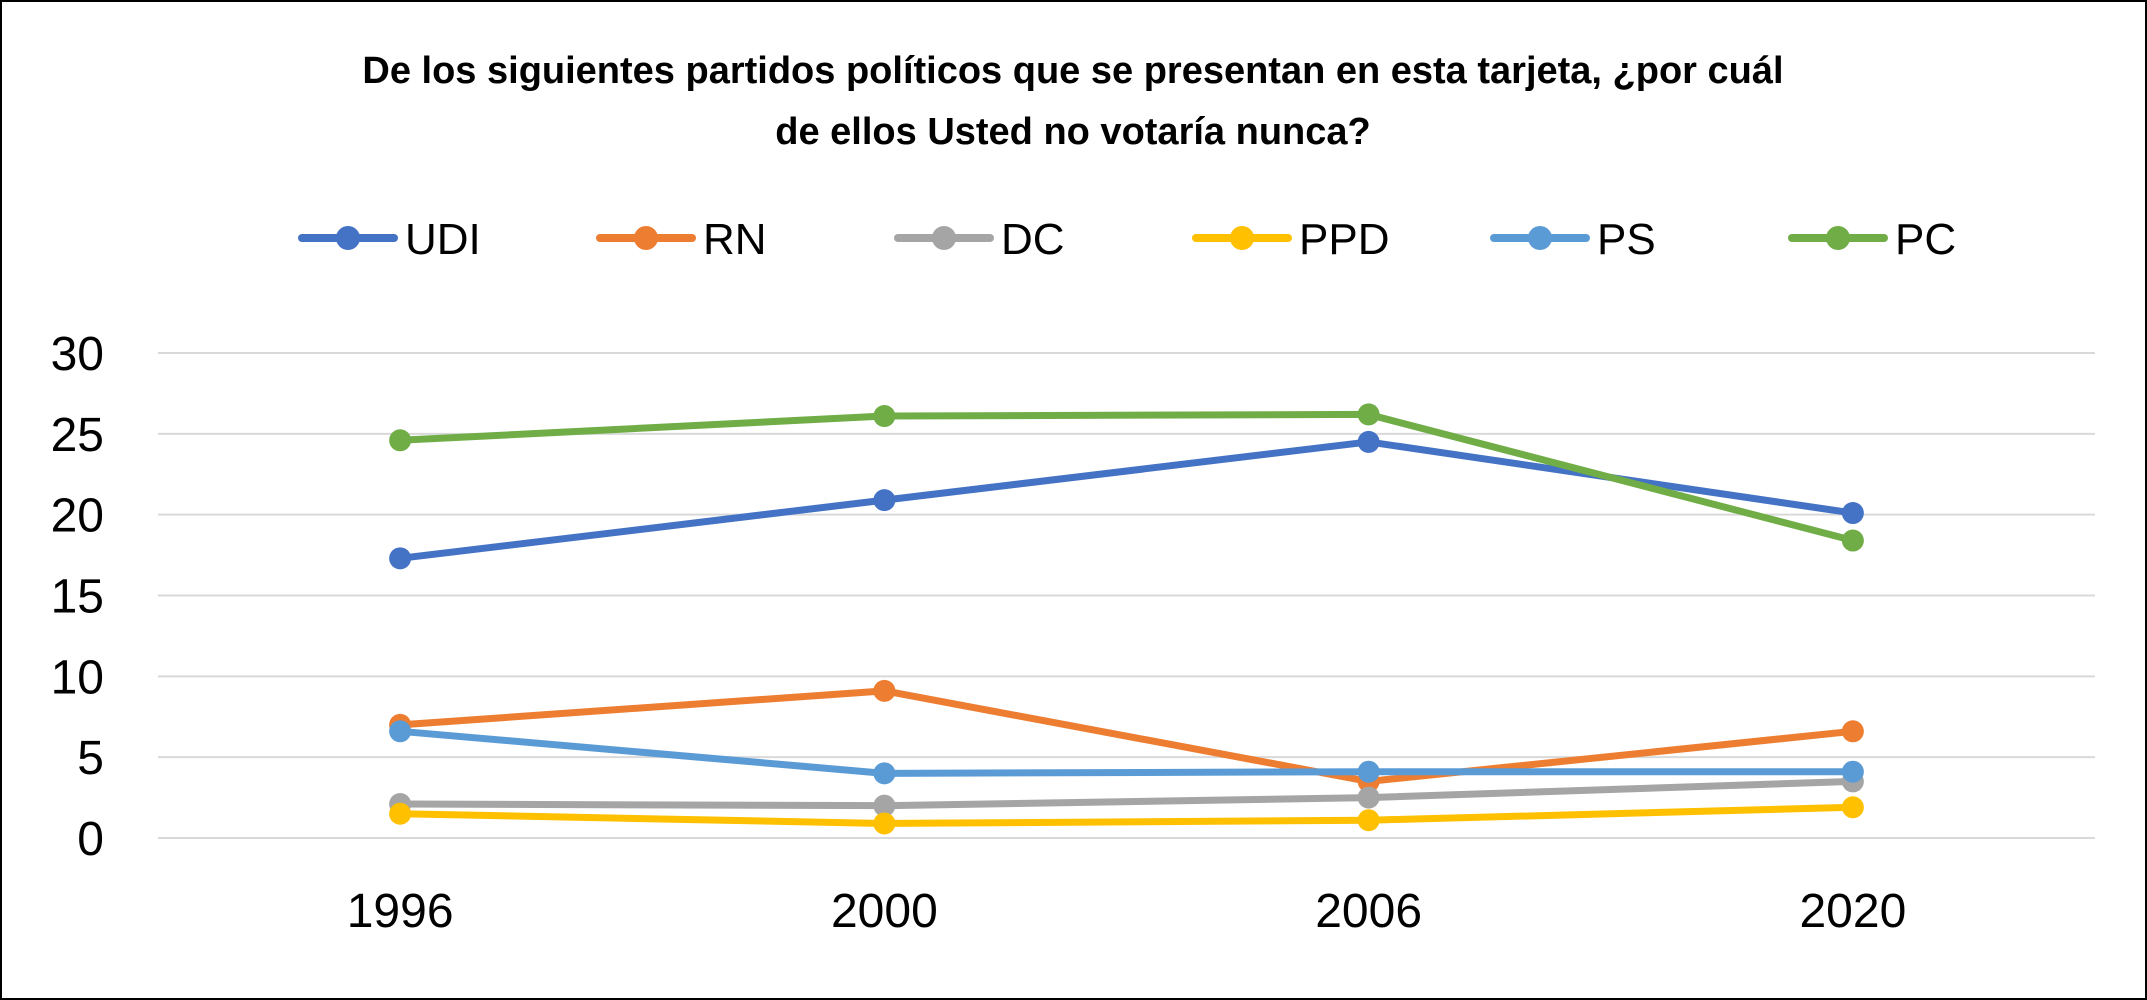 The height and width of the screenshot is (1000, 2147). What do you see at coordinates (1344, 239) in the screenshot?
I see `legend-label: PPD` at bounding box center [1344, 239].